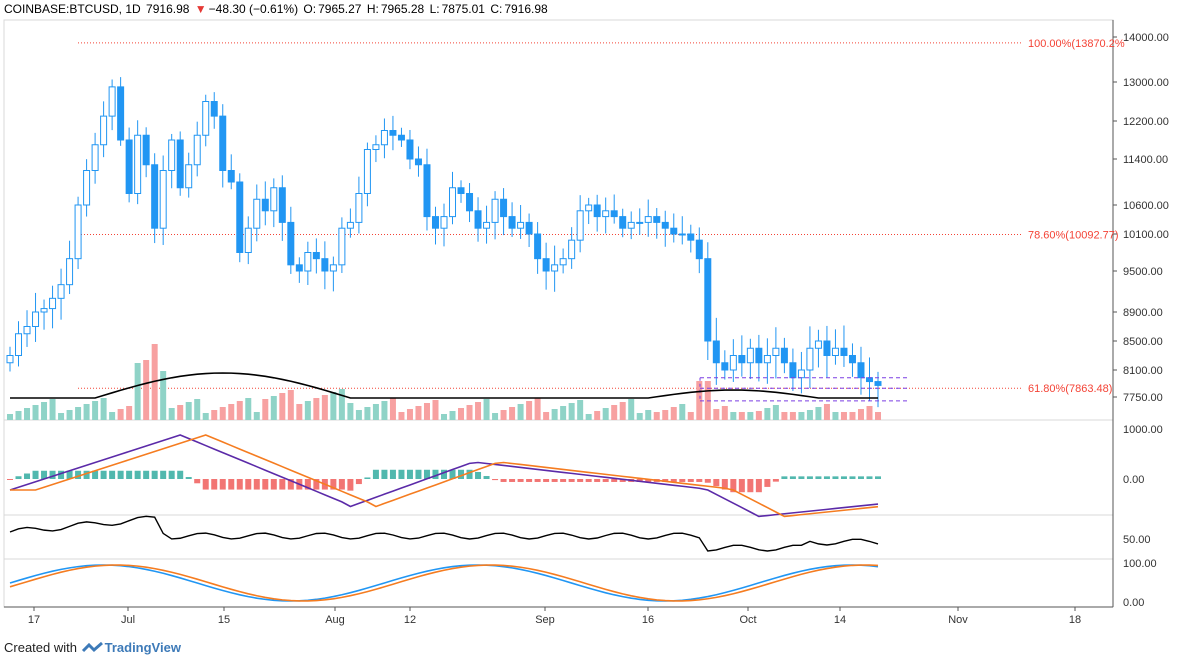 Image resolution: width=1200 pixels, height=661 pixels. Describe the element at coordinates (168, 9) in the screenshot. I see `last-price: 7916.98` at that location.